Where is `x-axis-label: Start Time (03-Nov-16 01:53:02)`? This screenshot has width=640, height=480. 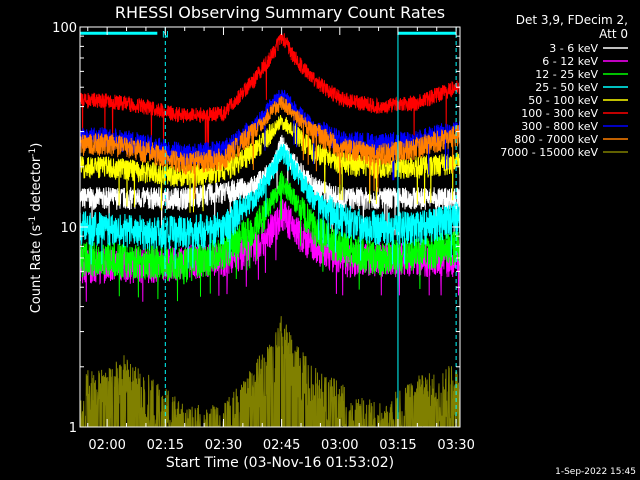
x-axis-label: Start Time (03-Nov-16 01:53:02) is located at coordinates (280, 463).